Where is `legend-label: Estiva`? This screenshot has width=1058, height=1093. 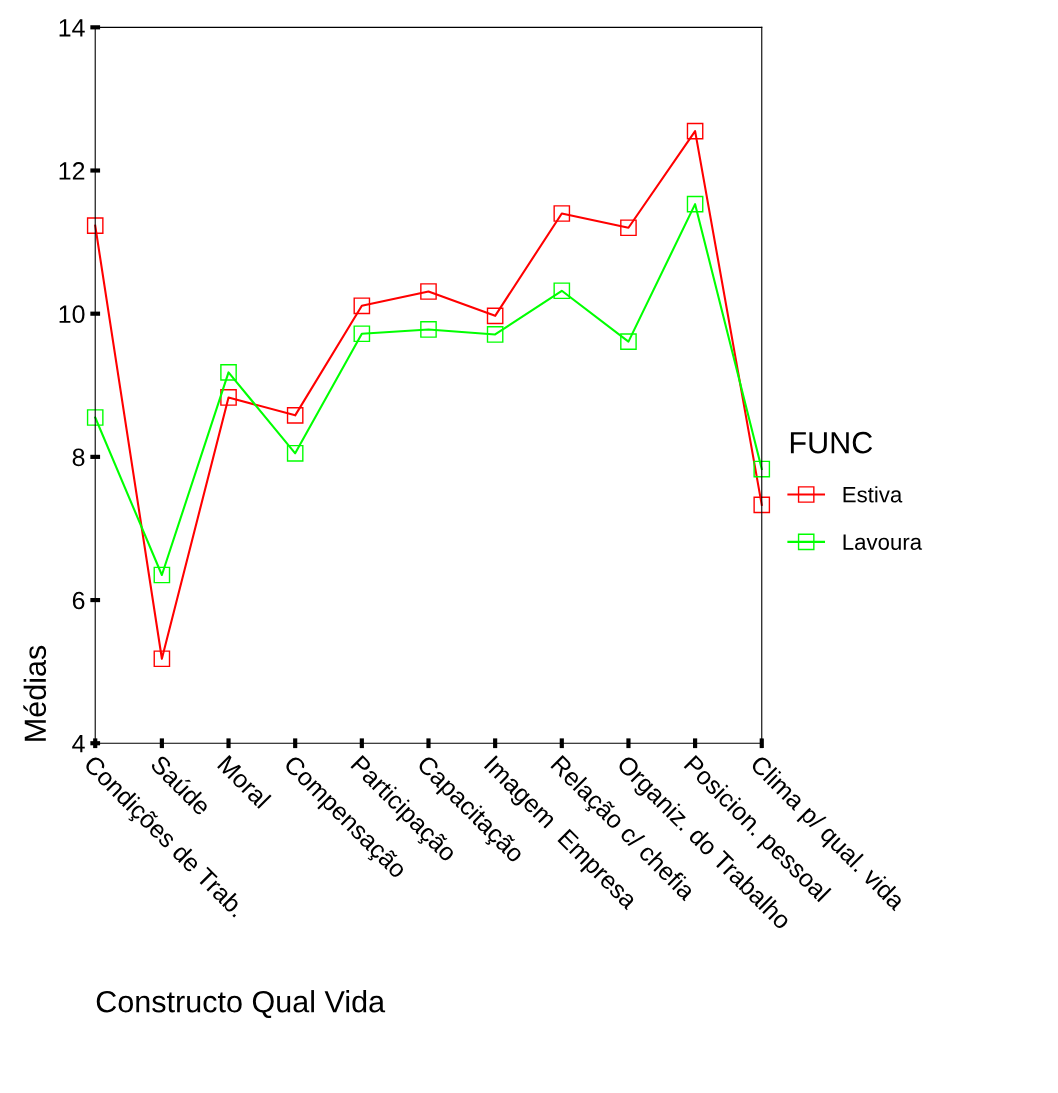
legend-label: Estiva is located at coordinates (873, 494).